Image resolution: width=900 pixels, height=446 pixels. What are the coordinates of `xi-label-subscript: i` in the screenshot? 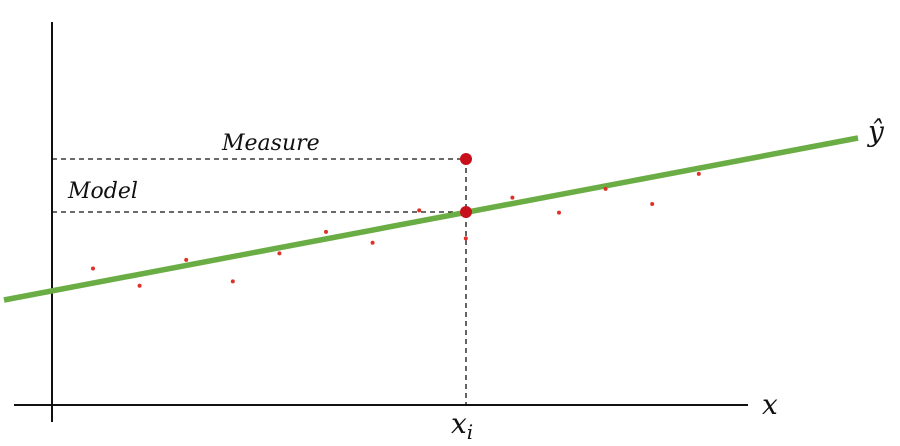 It's located at (470, 432).